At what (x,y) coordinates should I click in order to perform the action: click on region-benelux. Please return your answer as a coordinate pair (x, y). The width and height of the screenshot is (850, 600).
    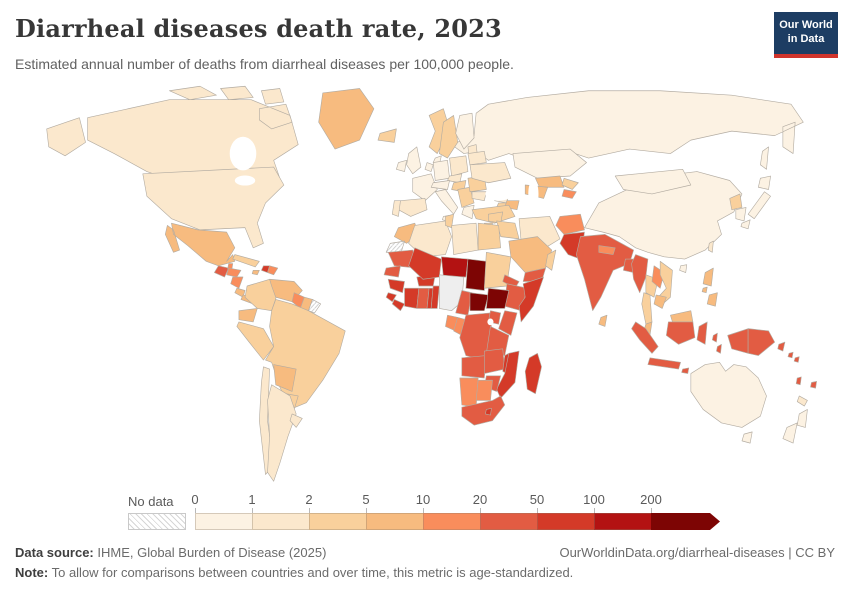
    Looking at the image, I should click on (429, 167).